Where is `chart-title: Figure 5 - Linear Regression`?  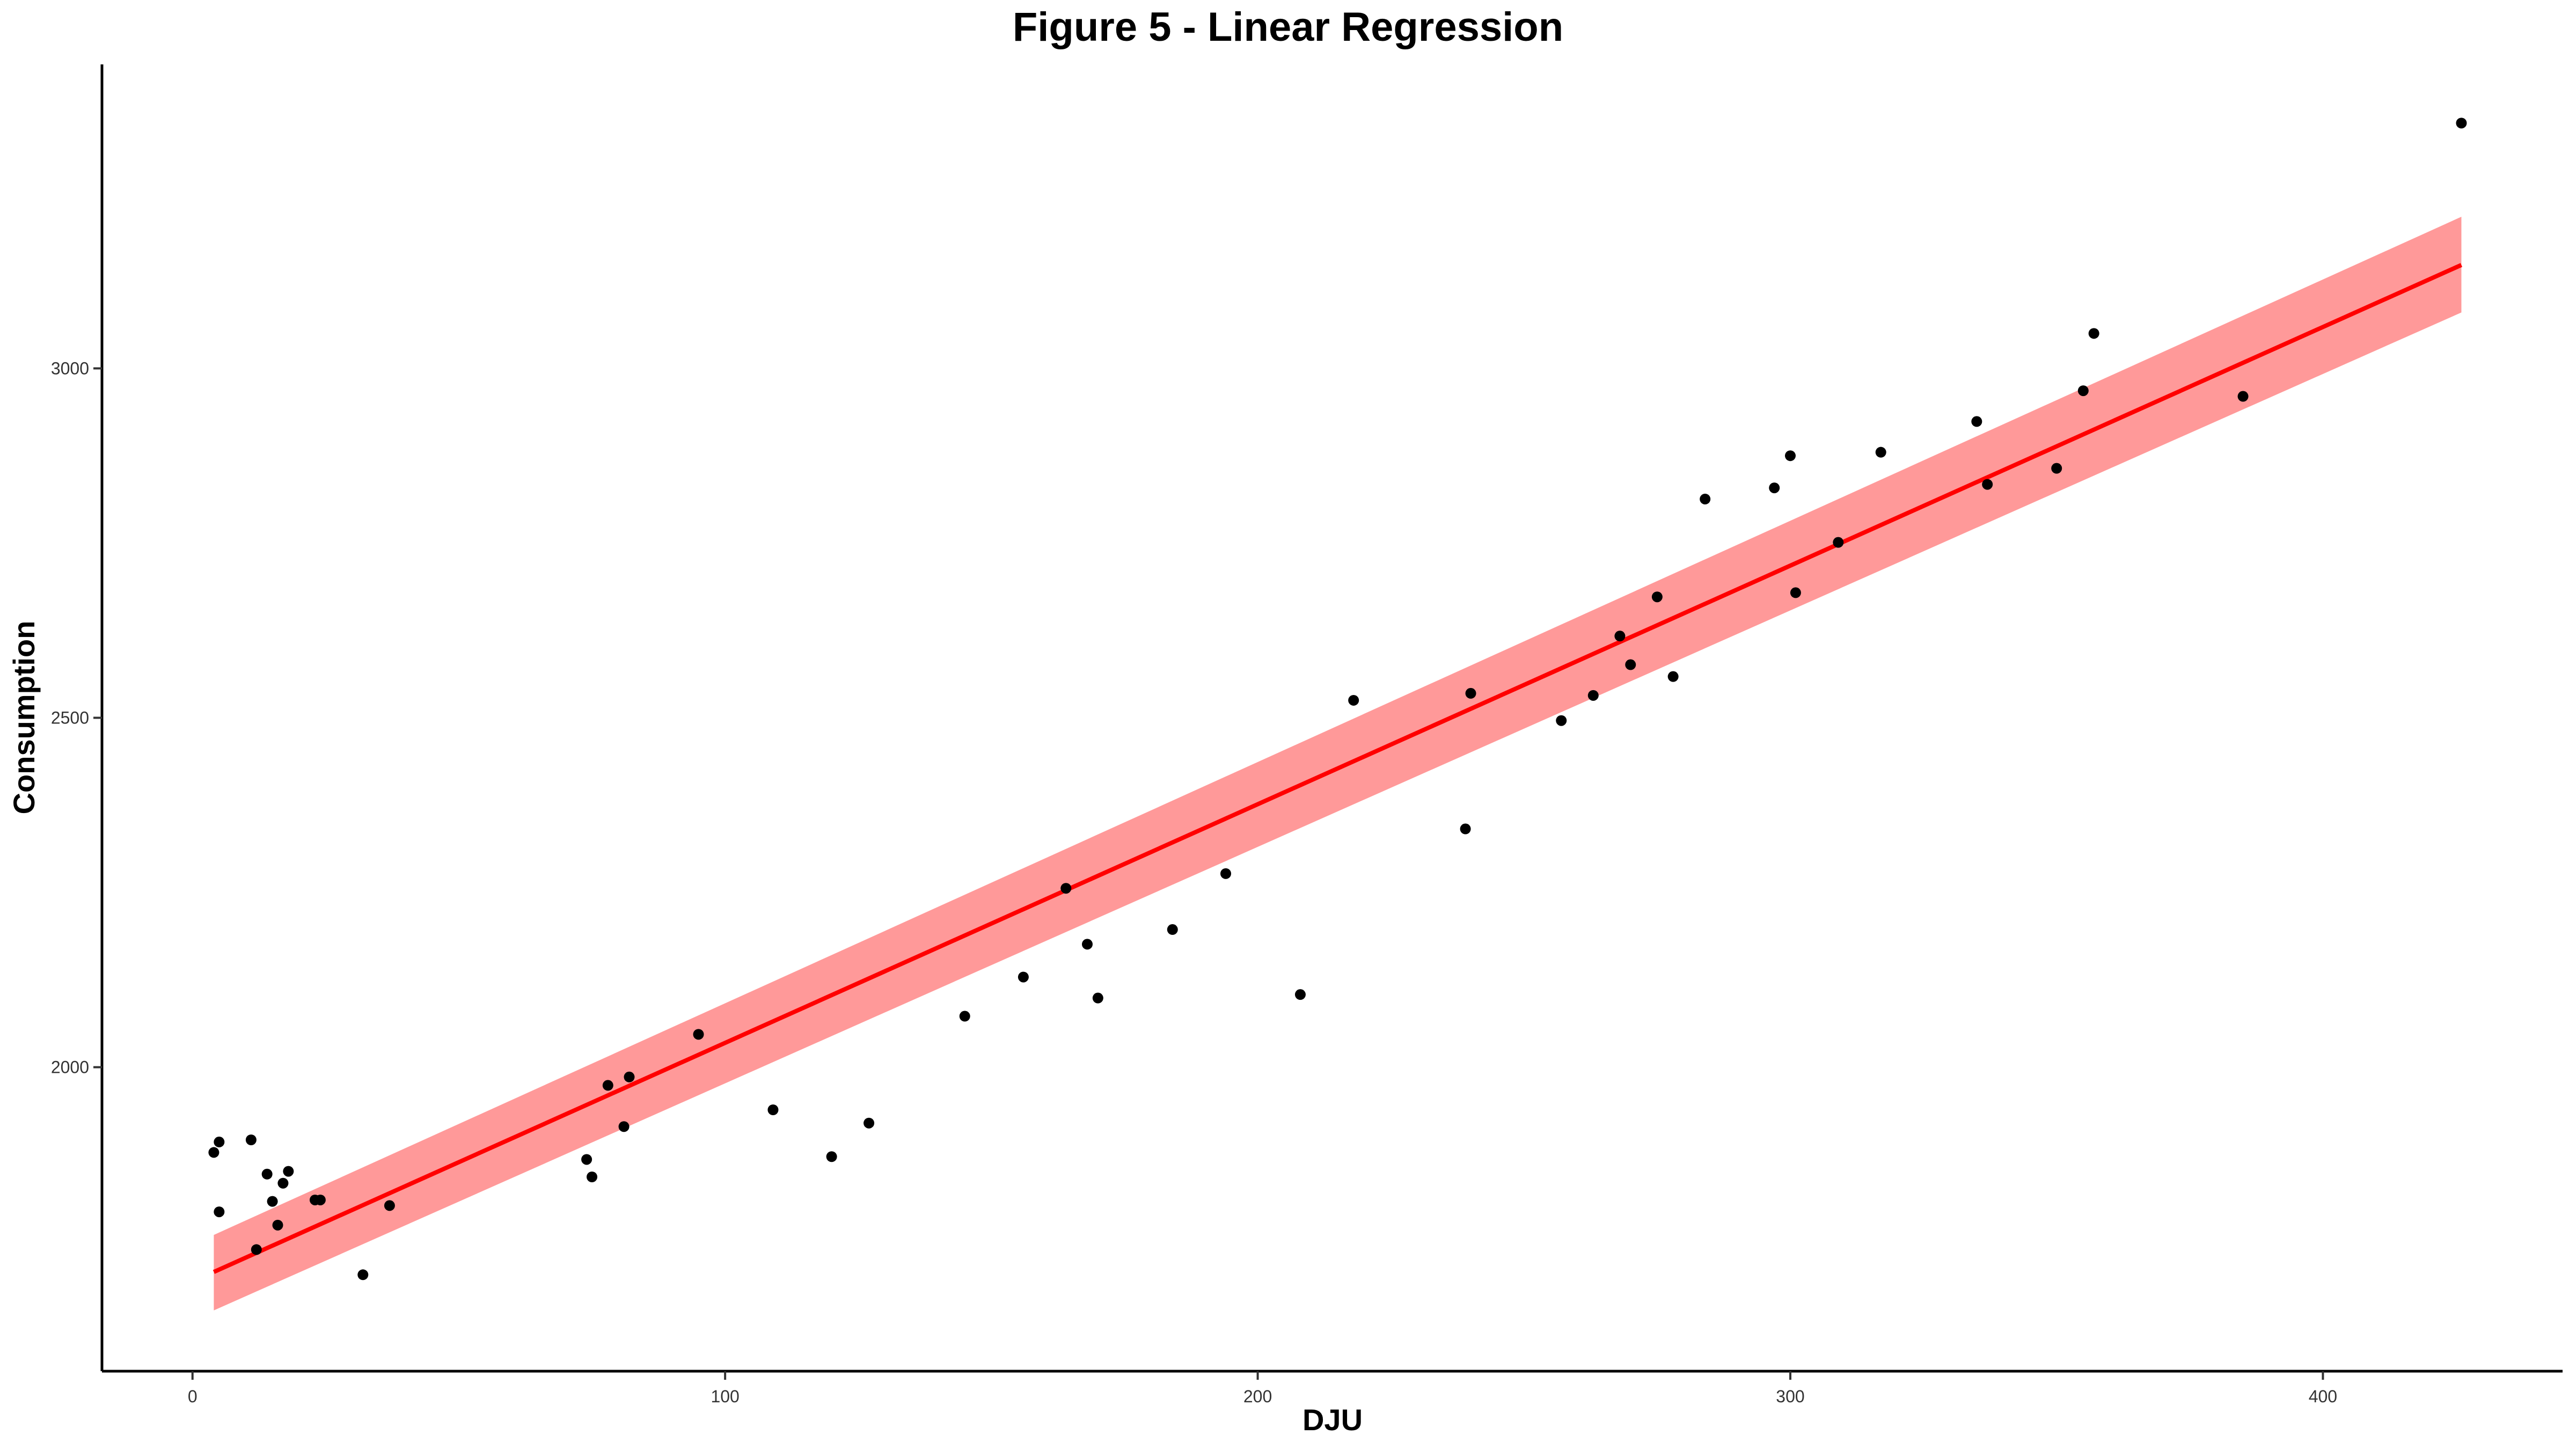
chart-title: Figure 5 - Linear Regression is located at coordinates (1288, 27).